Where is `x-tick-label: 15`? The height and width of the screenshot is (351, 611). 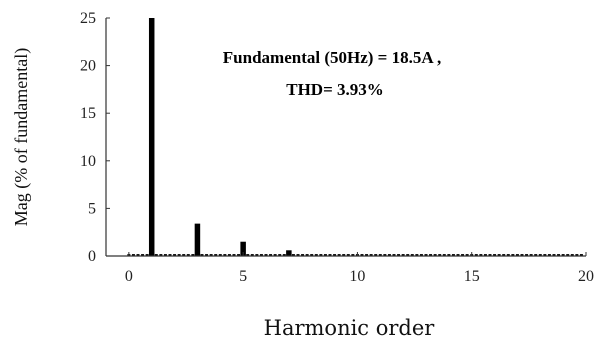 x-tick-label: 15 is located at coordinates (472, 276).